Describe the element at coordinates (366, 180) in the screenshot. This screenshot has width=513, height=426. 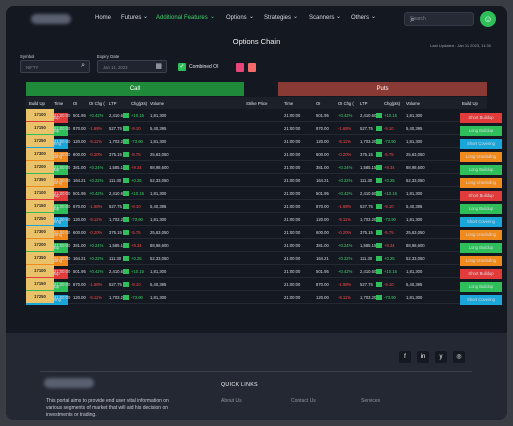
I see `put-ltp: 111.30` at that location.